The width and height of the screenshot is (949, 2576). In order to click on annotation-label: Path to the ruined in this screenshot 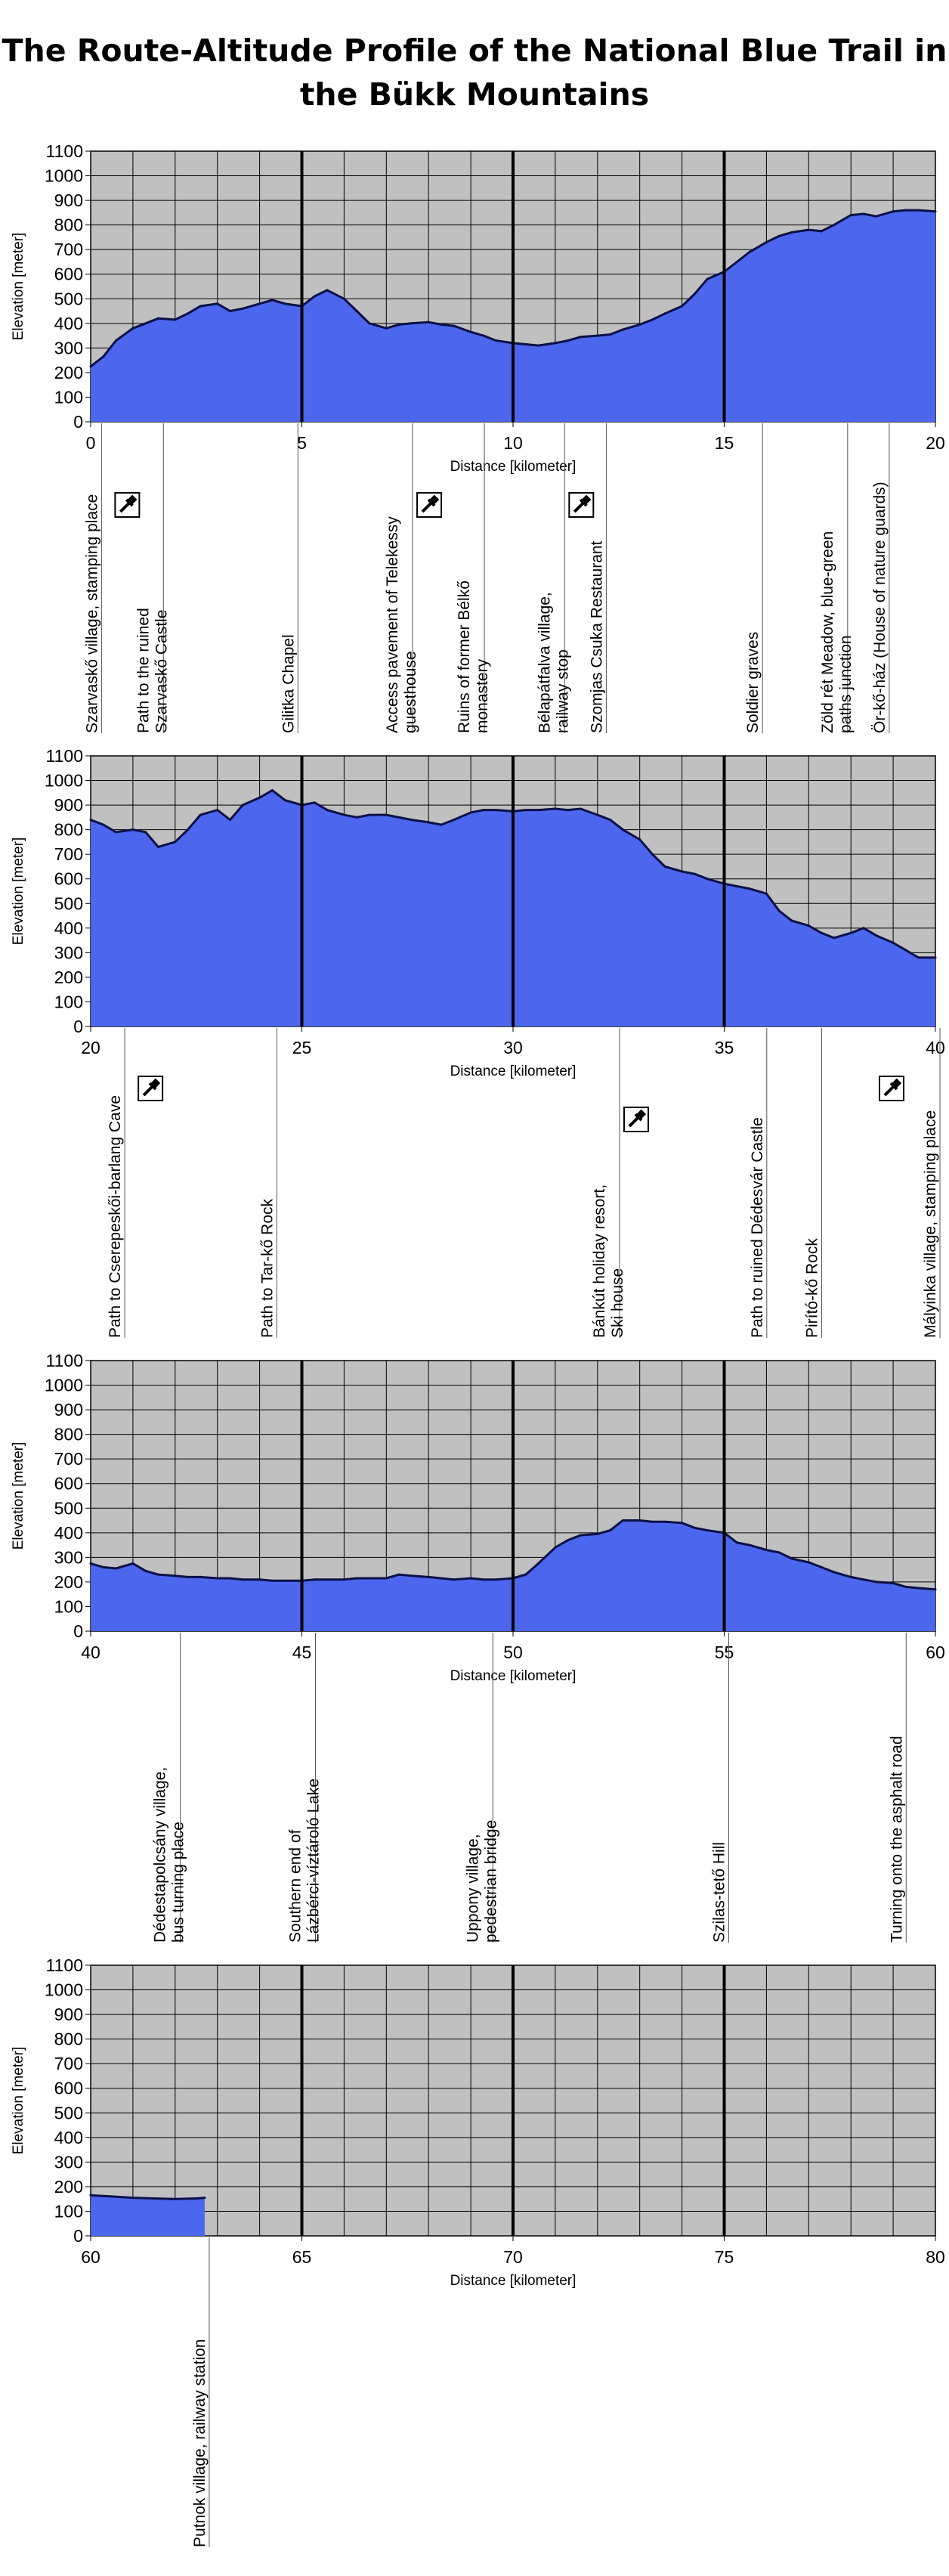, I will do `click(143, 670)`.